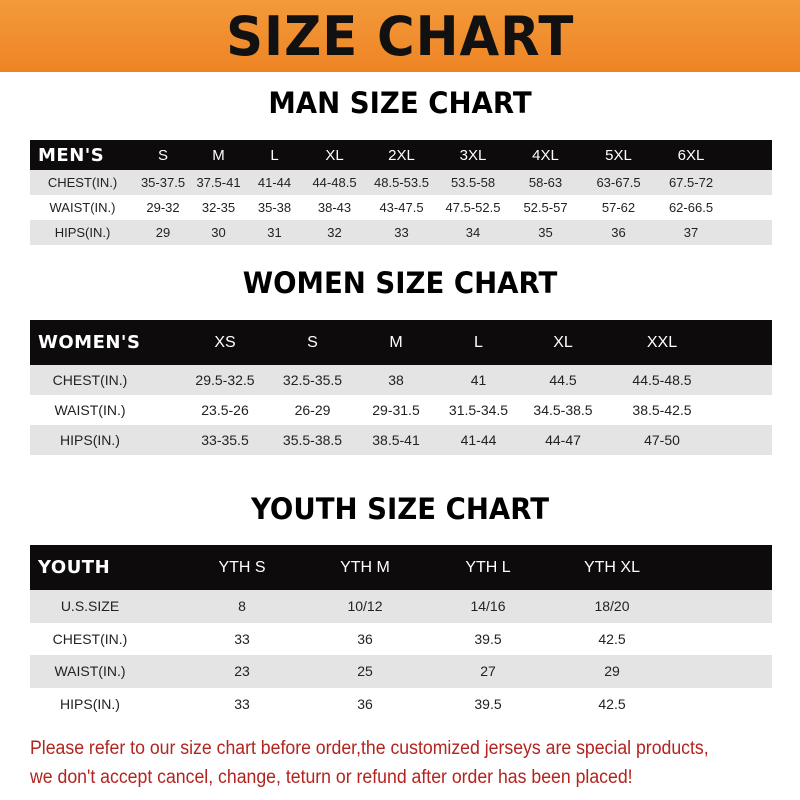 Image resolution: width=800 pixels, height=800 pixels. Describe the element at coordinates (662, 440) in the screenshot. I see `table-cell: 47-50` at that location.